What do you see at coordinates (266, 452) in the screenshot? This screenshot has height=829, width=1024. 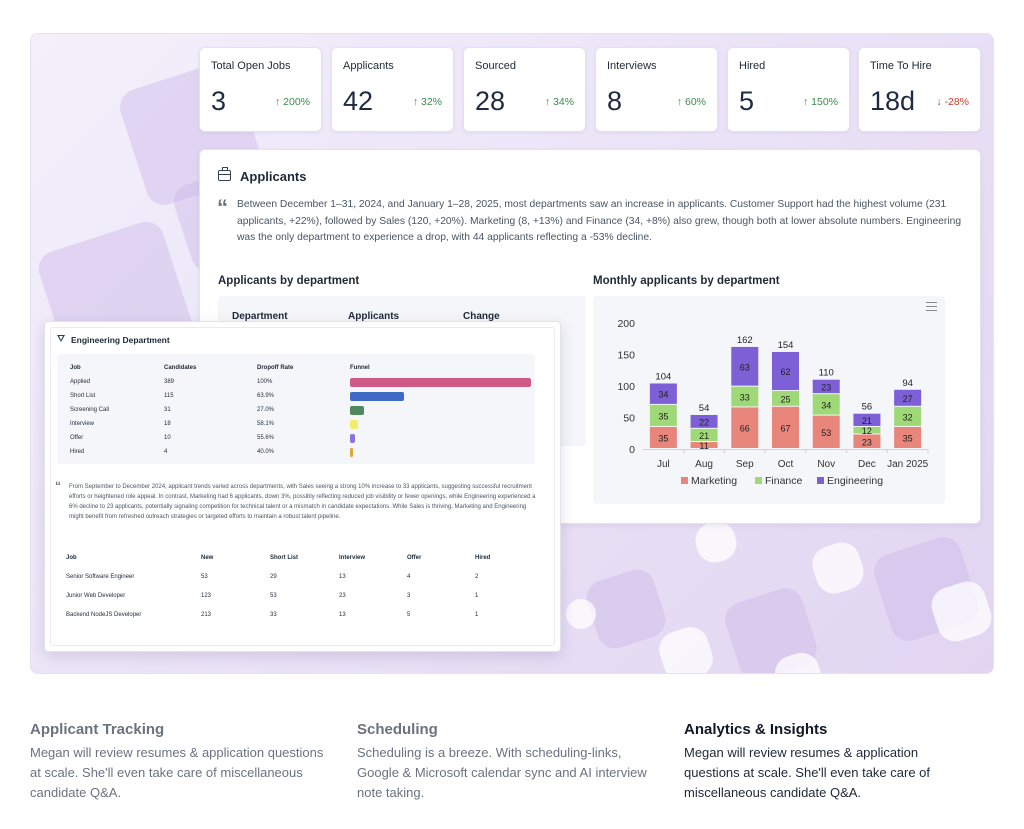 I see `funnel-dropoff: 40.0%` at bounding box center [266, 452].